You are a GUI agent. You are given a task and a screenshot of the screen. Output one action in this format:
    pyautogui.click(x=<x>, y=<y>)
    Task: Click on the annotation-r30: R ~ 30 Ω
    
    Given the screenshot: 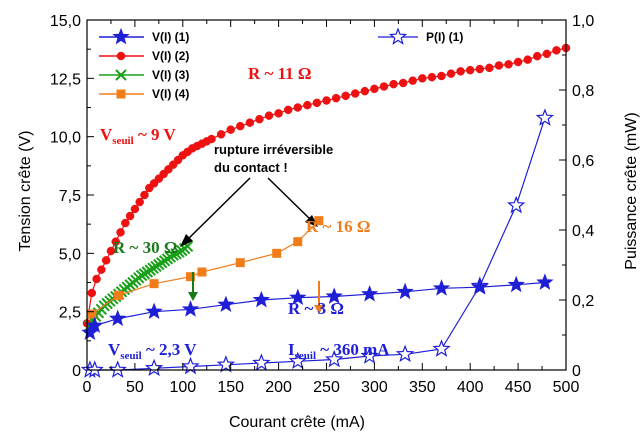 What is the action you would take?
    pyautogui.click(x=145, y=247)
    